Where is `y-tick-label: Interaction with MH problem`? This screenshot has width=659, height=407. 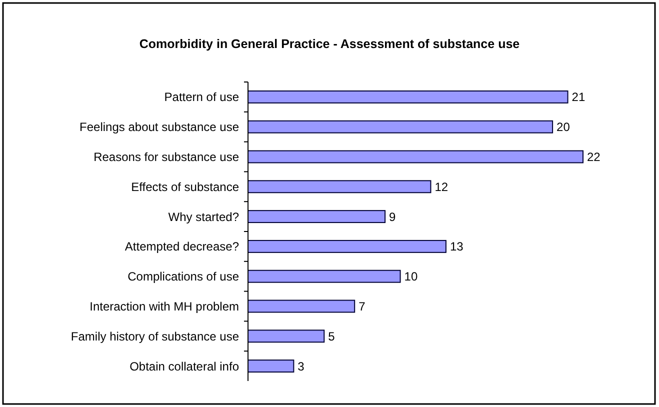 y-tick-label: Interaction with MH problem is located at coordinates (165, 306).